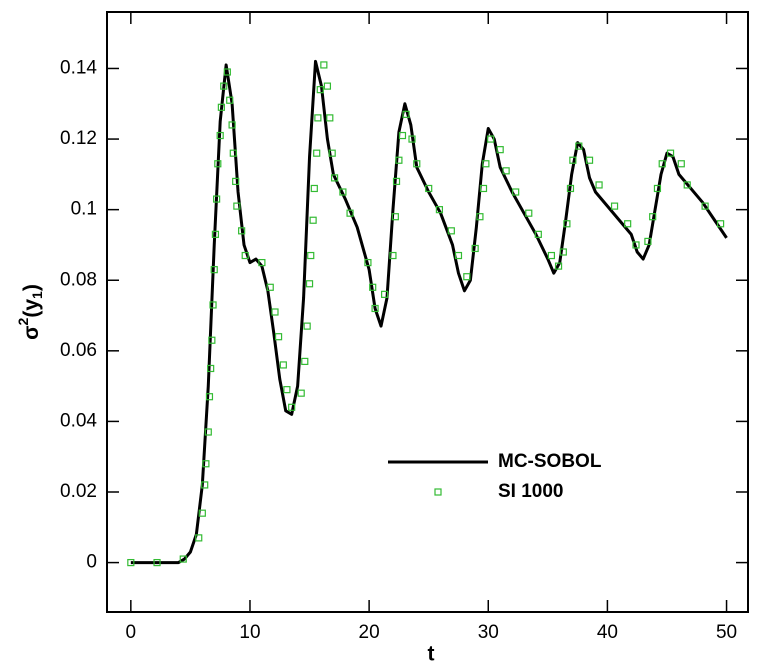 Image resolution: width=760 pixels, height=666 pixels. I want to click on y-title-part: σ, so click(31, 332).